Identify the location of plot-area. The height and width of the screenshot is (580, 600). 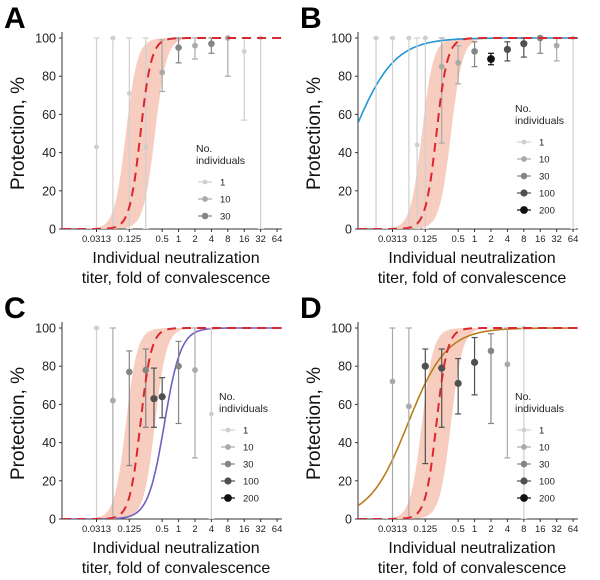
(172, 422).